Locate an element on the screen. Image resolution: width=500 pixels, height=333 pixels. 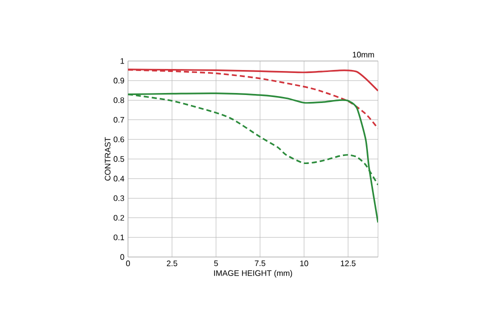
y-tick-label: 0.2 is located at coordinates (119, 217).